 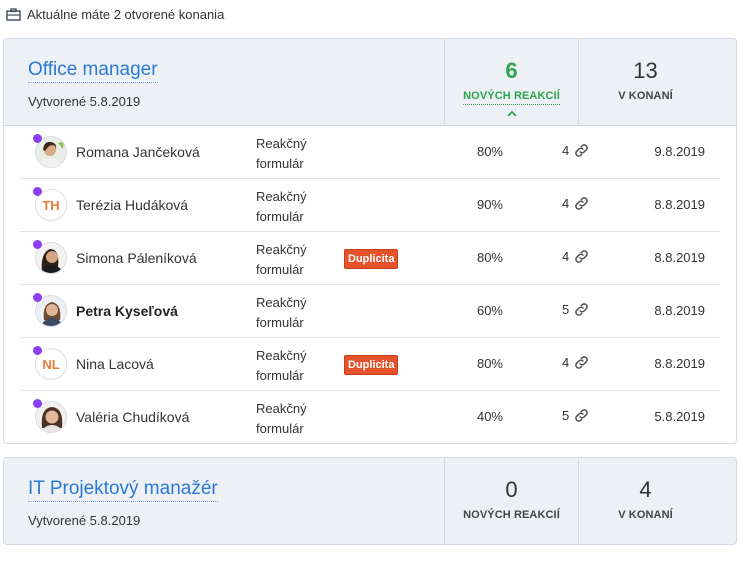 I want to click on candidate-match: 60%, so click(x=489, y=310).